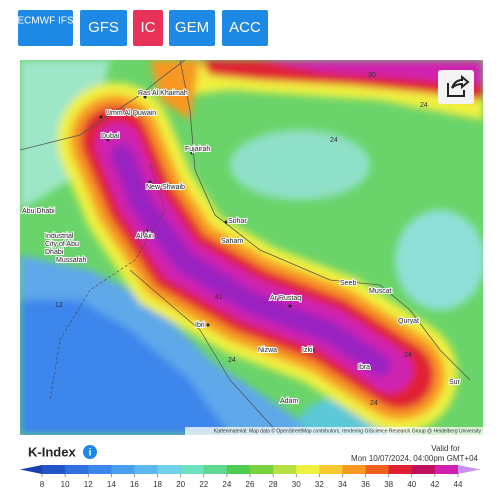  What do you see at coordinates (237, 221) in the screenshot?
I see `place-label: Sohar` at bounding box center [237, 221].